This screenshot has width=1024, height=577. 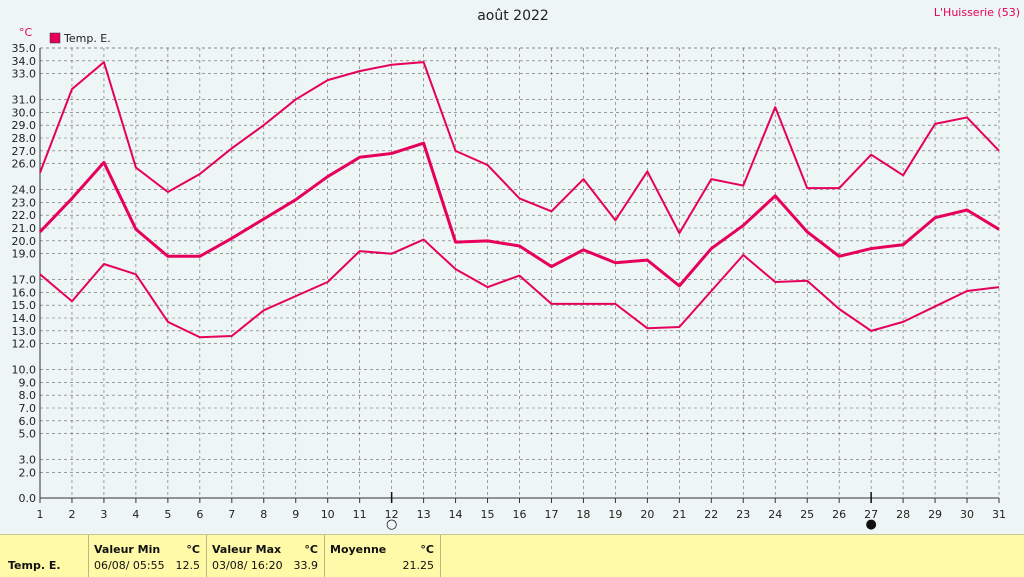 What do you see at coordinates (103, 514) in the screenshot?
I see `x-tick-label: 3` at bounding box center [103, 514].